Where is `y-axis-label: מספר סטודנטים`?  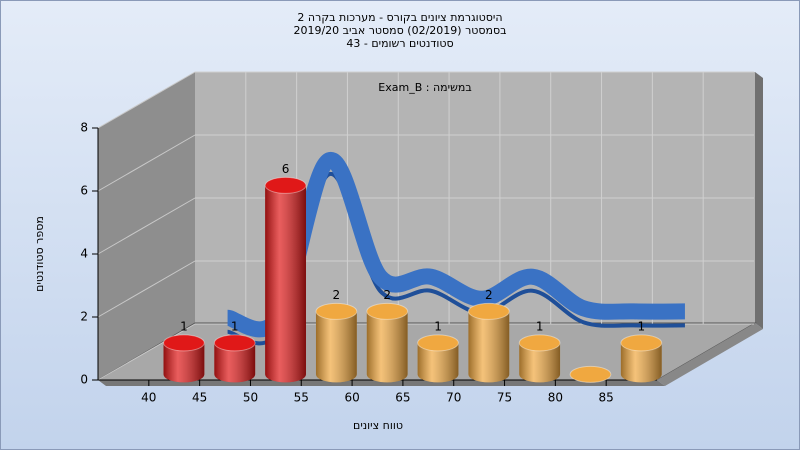 y-axis-label: מספר סטודנטים is located at coordinates (39, 254).